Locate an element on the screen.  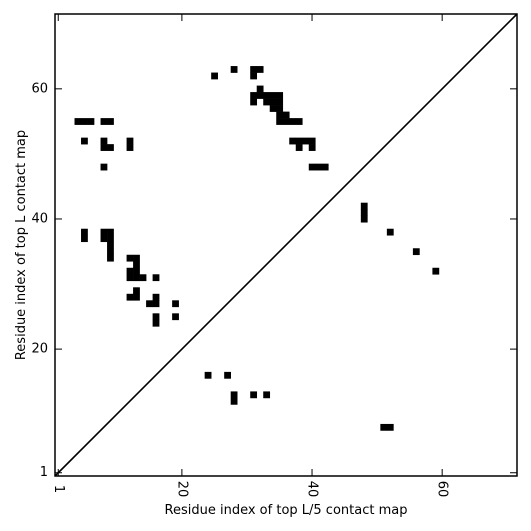
x-tick-label: 20 is located at coordinates (181, 489).